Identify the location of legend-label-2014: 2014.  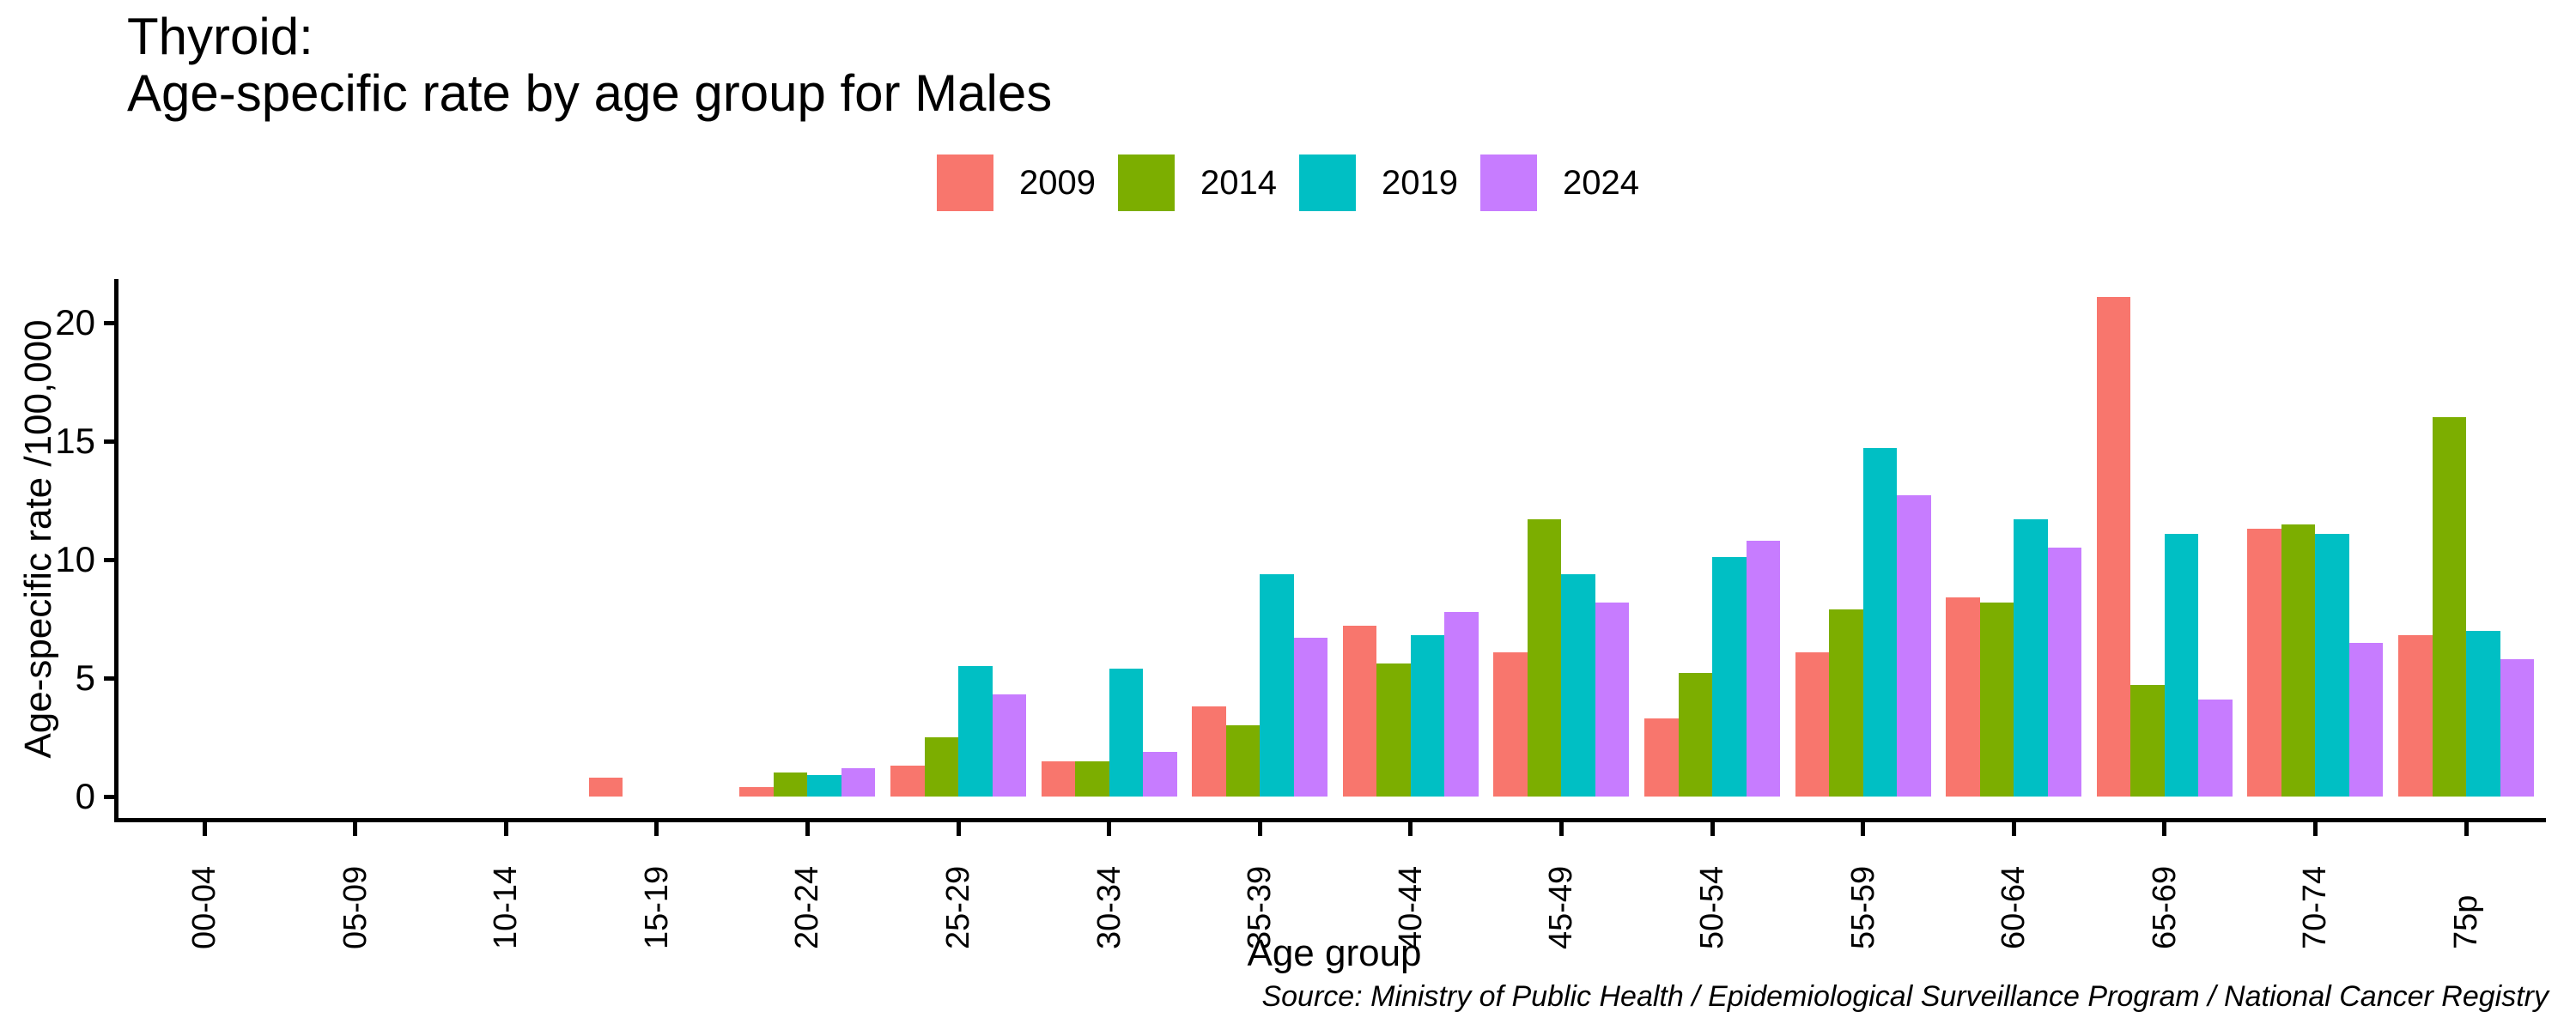
(1239, 182).